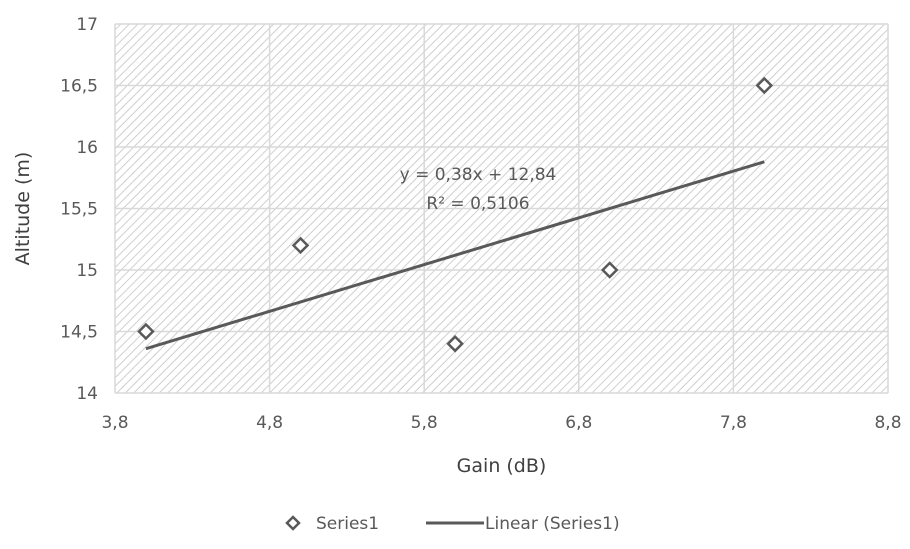 The width and height of the screenshot is (910, 549). I want to click on x-tick-label: 7,8, so click(733, 423).